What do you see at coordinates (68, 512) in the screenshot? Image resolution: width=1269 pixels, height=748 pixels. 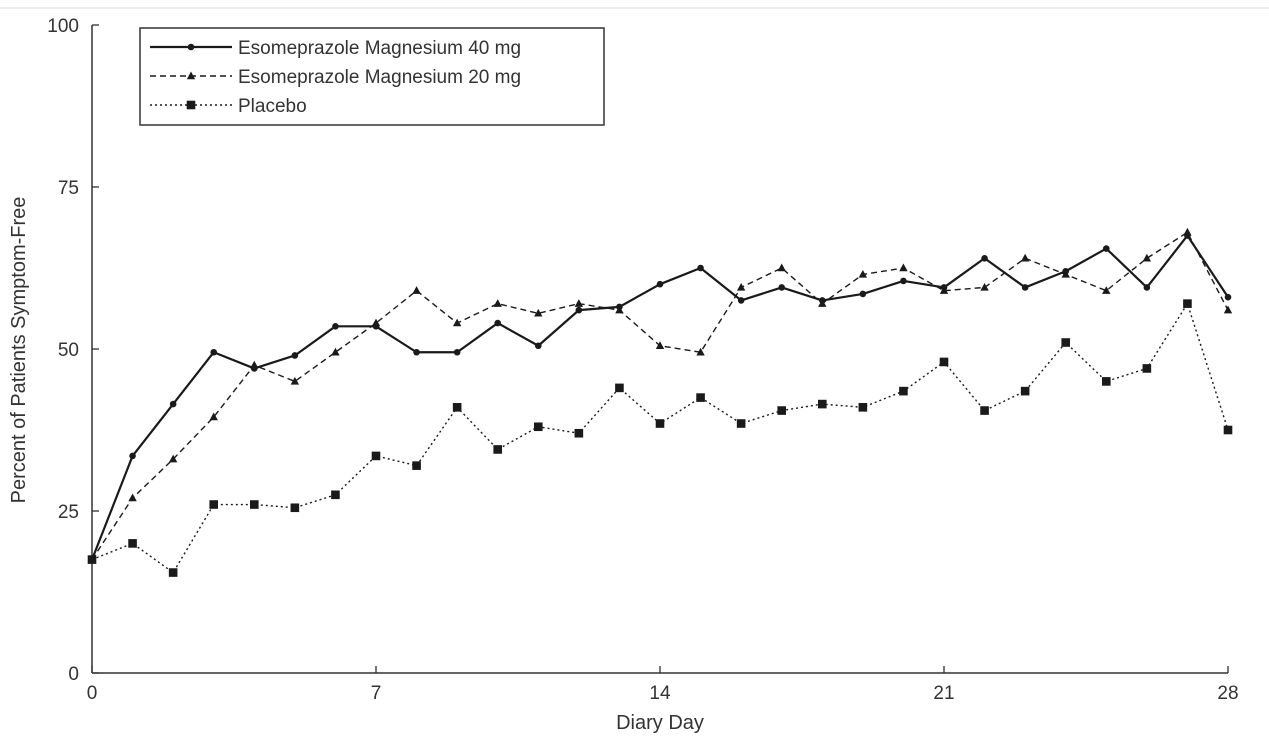 I see `y-tick-label: 25` at bounding box center [68, 512].